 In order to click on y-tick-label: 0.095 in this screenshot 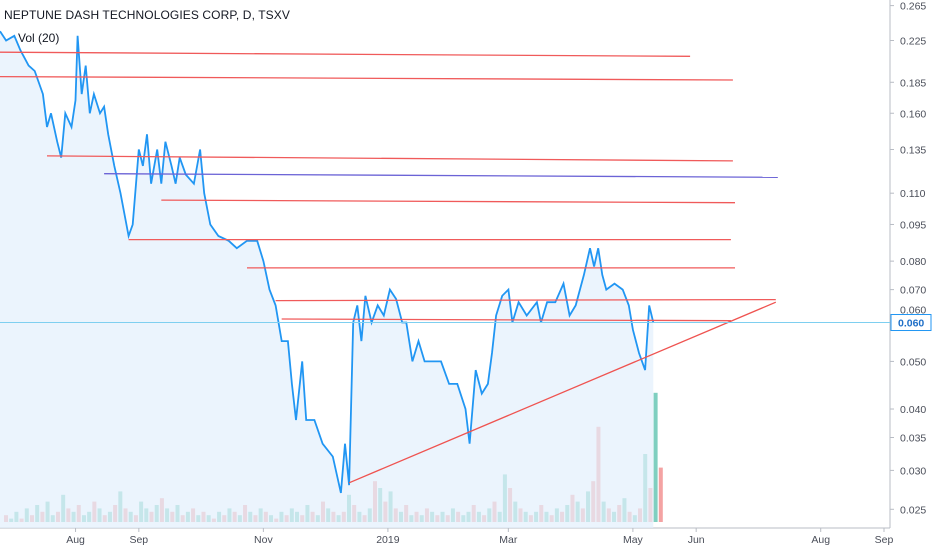, I will do `click(913, 225)`.